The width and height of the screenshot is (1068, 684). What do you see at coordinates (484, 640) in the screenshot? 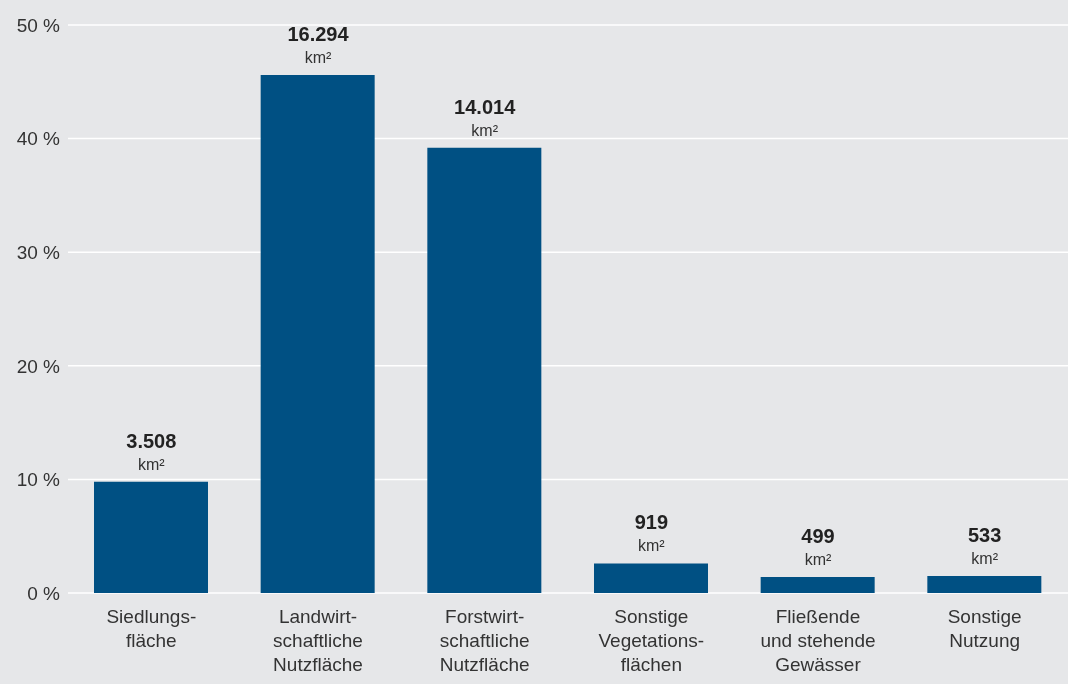
I see `x-tick-label: Forstwirt- schaftliche Nutzfläche` at bounding box center [484, 640].